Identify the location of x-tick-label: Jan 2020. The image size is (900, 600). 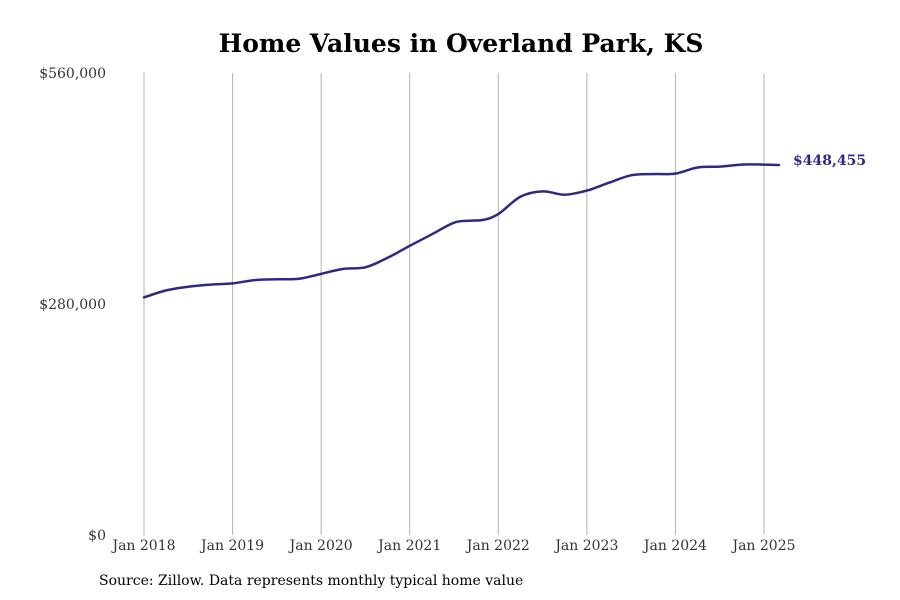
(320, 546).